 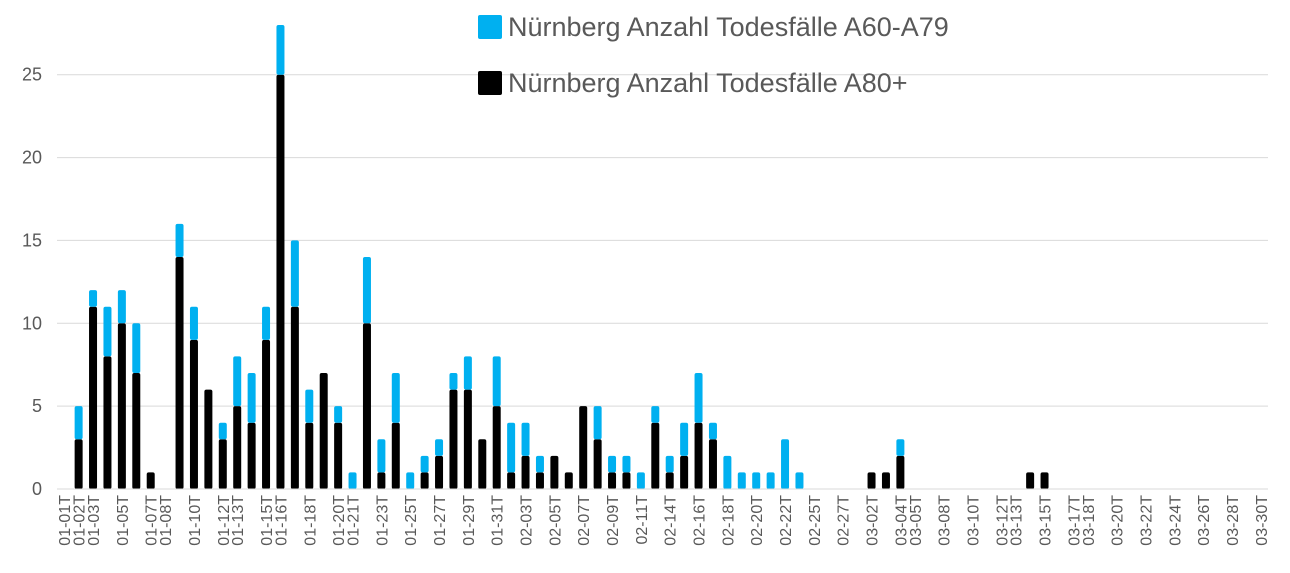 I want to click on legend-label-a80plus: Nürnberg Anzahl Todesfälle A80+, so click(x=708, y=82).